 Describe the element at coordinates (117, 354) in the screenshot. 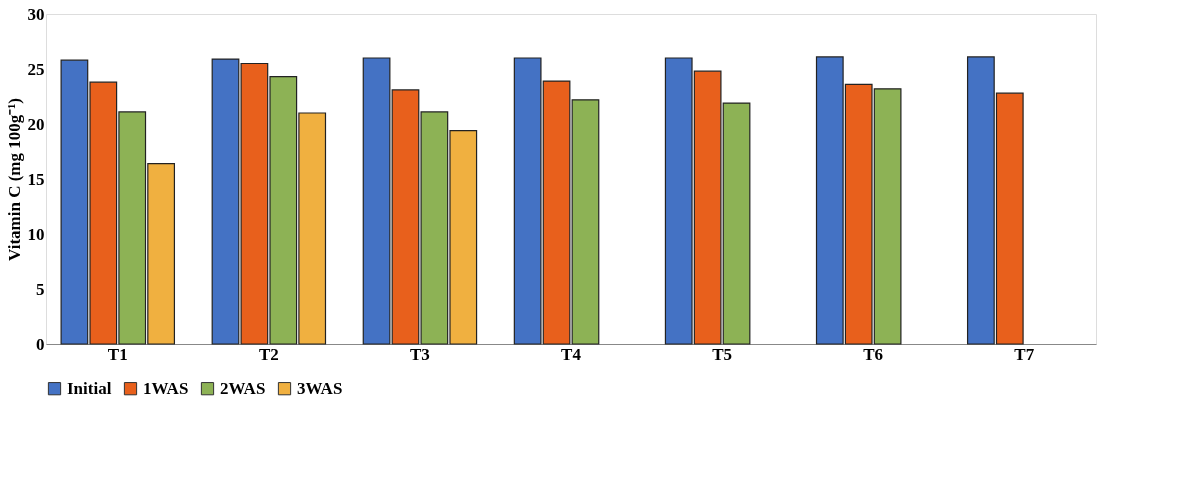

I see `x-tick-label: T1` at that location.